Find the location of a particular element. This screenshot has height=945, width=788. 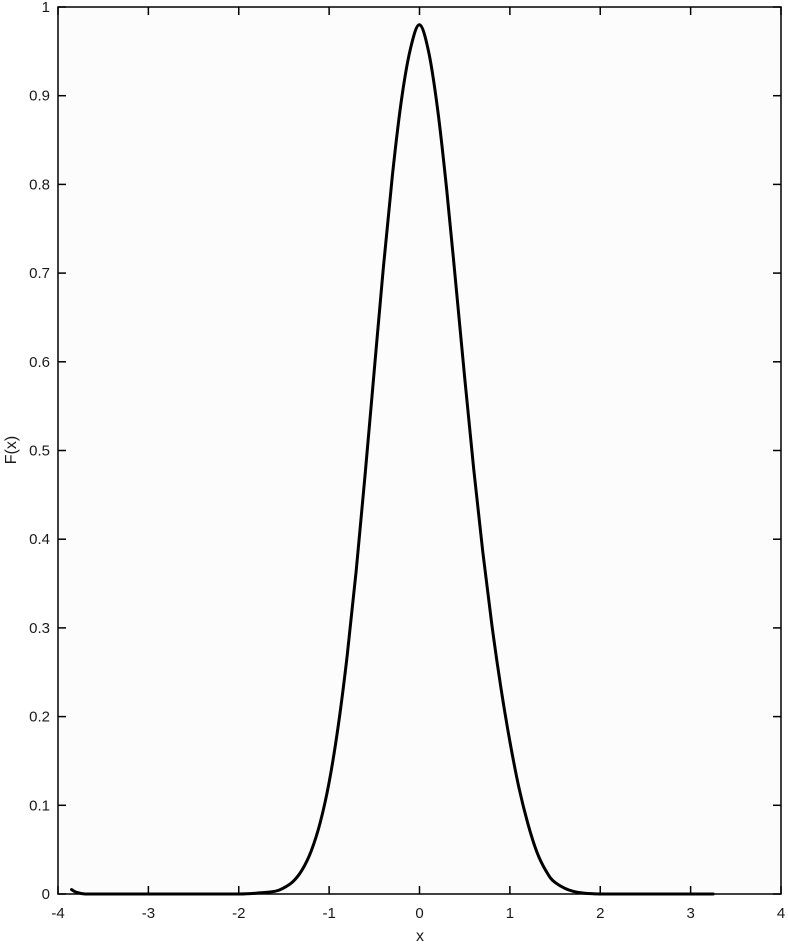

y-tick-label: 1 is located at coordinates (46, 8).